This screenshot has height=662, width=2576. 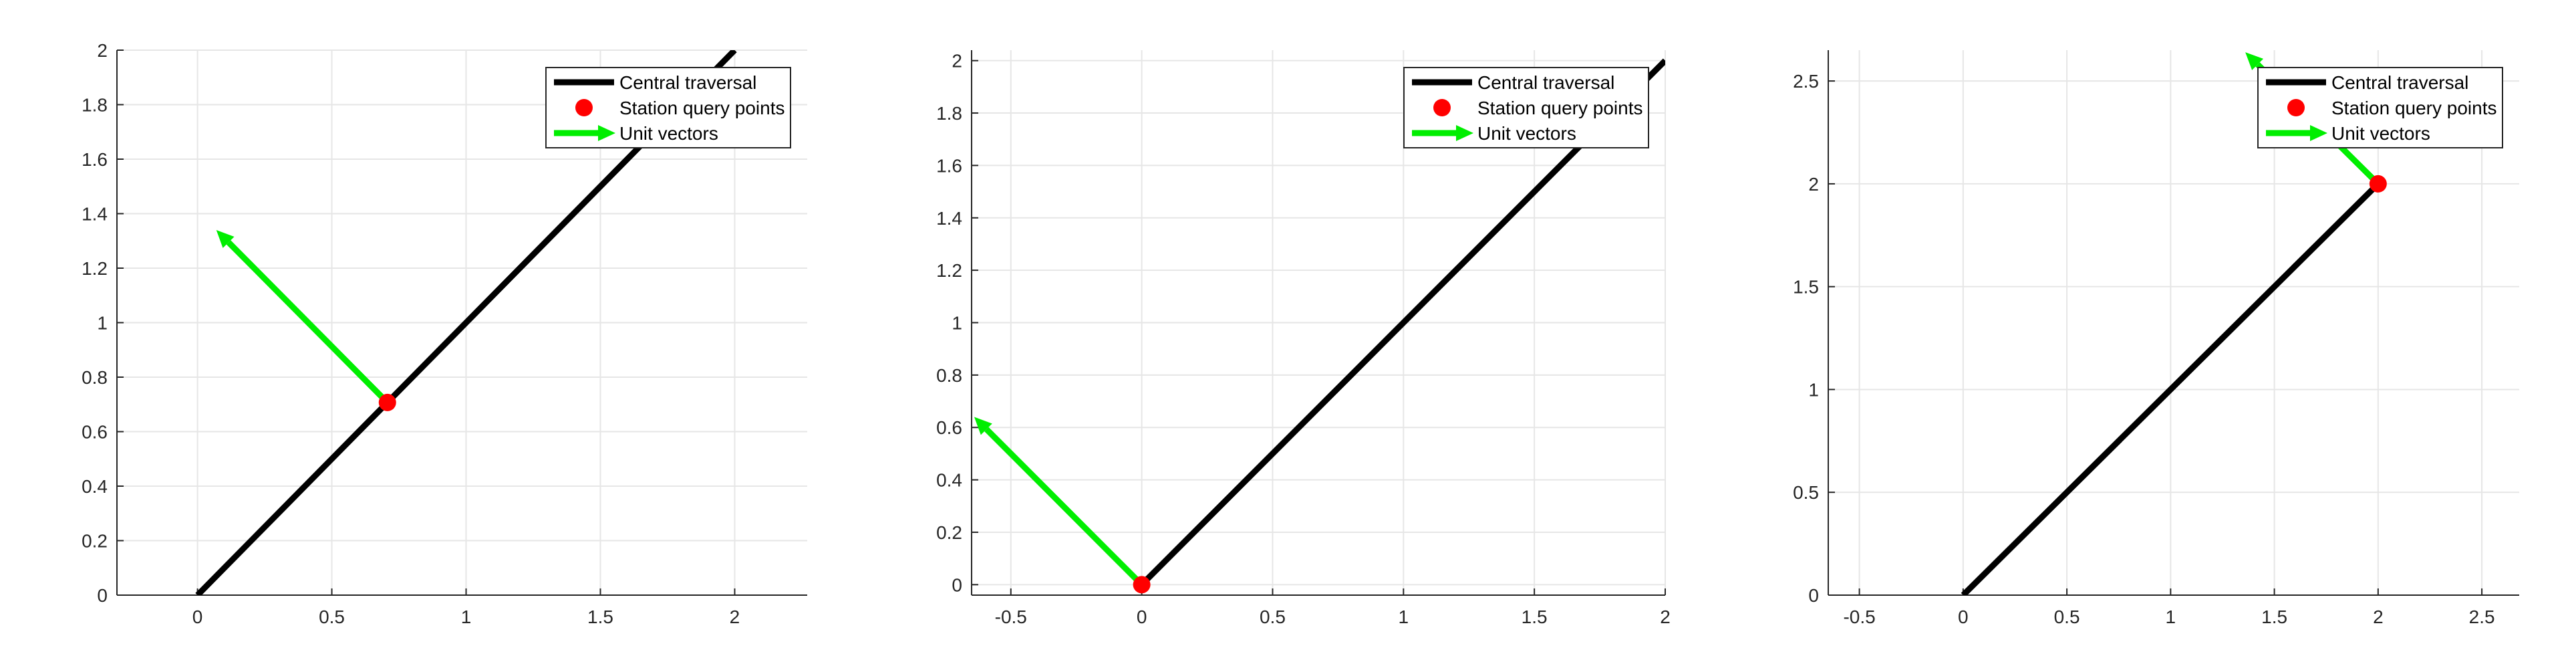 What do you see at coordinates (2482, 616) in the screenshot?
I see `x-tick-label: 2.5` at bounding box center [2482, 616].